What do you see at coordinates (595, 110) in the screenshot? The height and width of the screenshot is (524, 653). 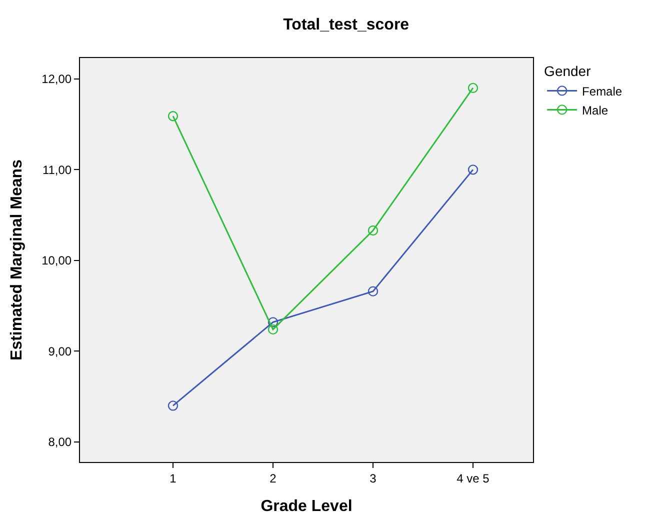 I see `legend-label: Male` at bounding box center [595, 110].